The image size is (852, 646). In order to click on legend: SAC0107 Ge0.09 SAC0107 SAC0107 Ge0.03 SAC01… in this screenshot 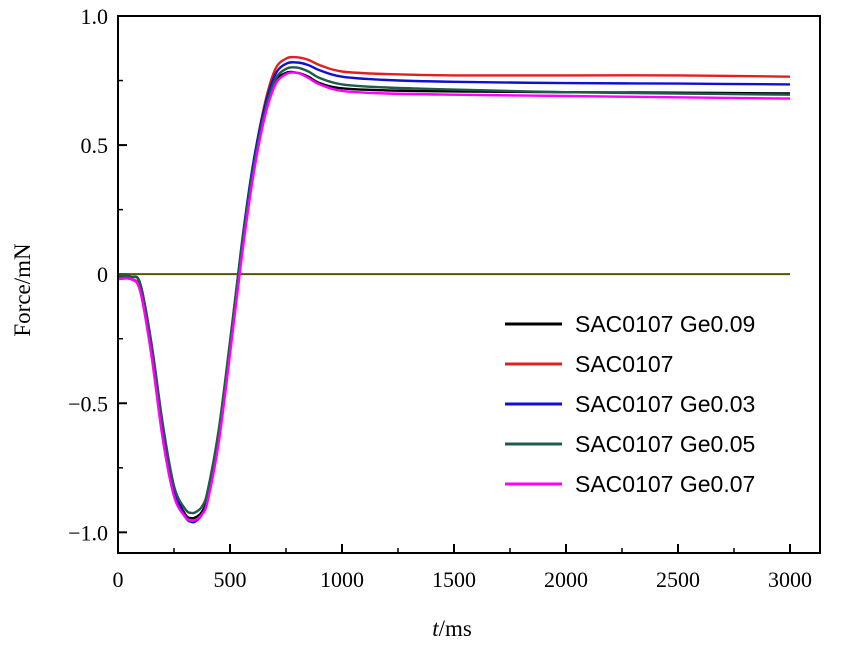, I will do `click(630, 404)`.